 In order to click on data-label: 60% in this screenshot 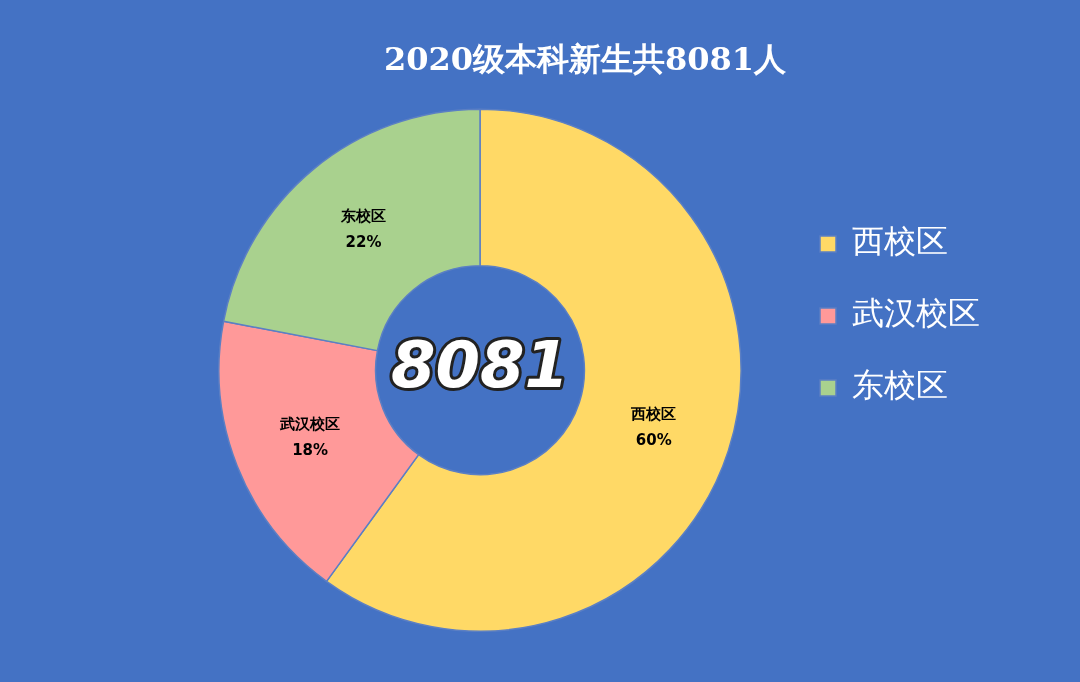, I will do `click(653, 439)`.